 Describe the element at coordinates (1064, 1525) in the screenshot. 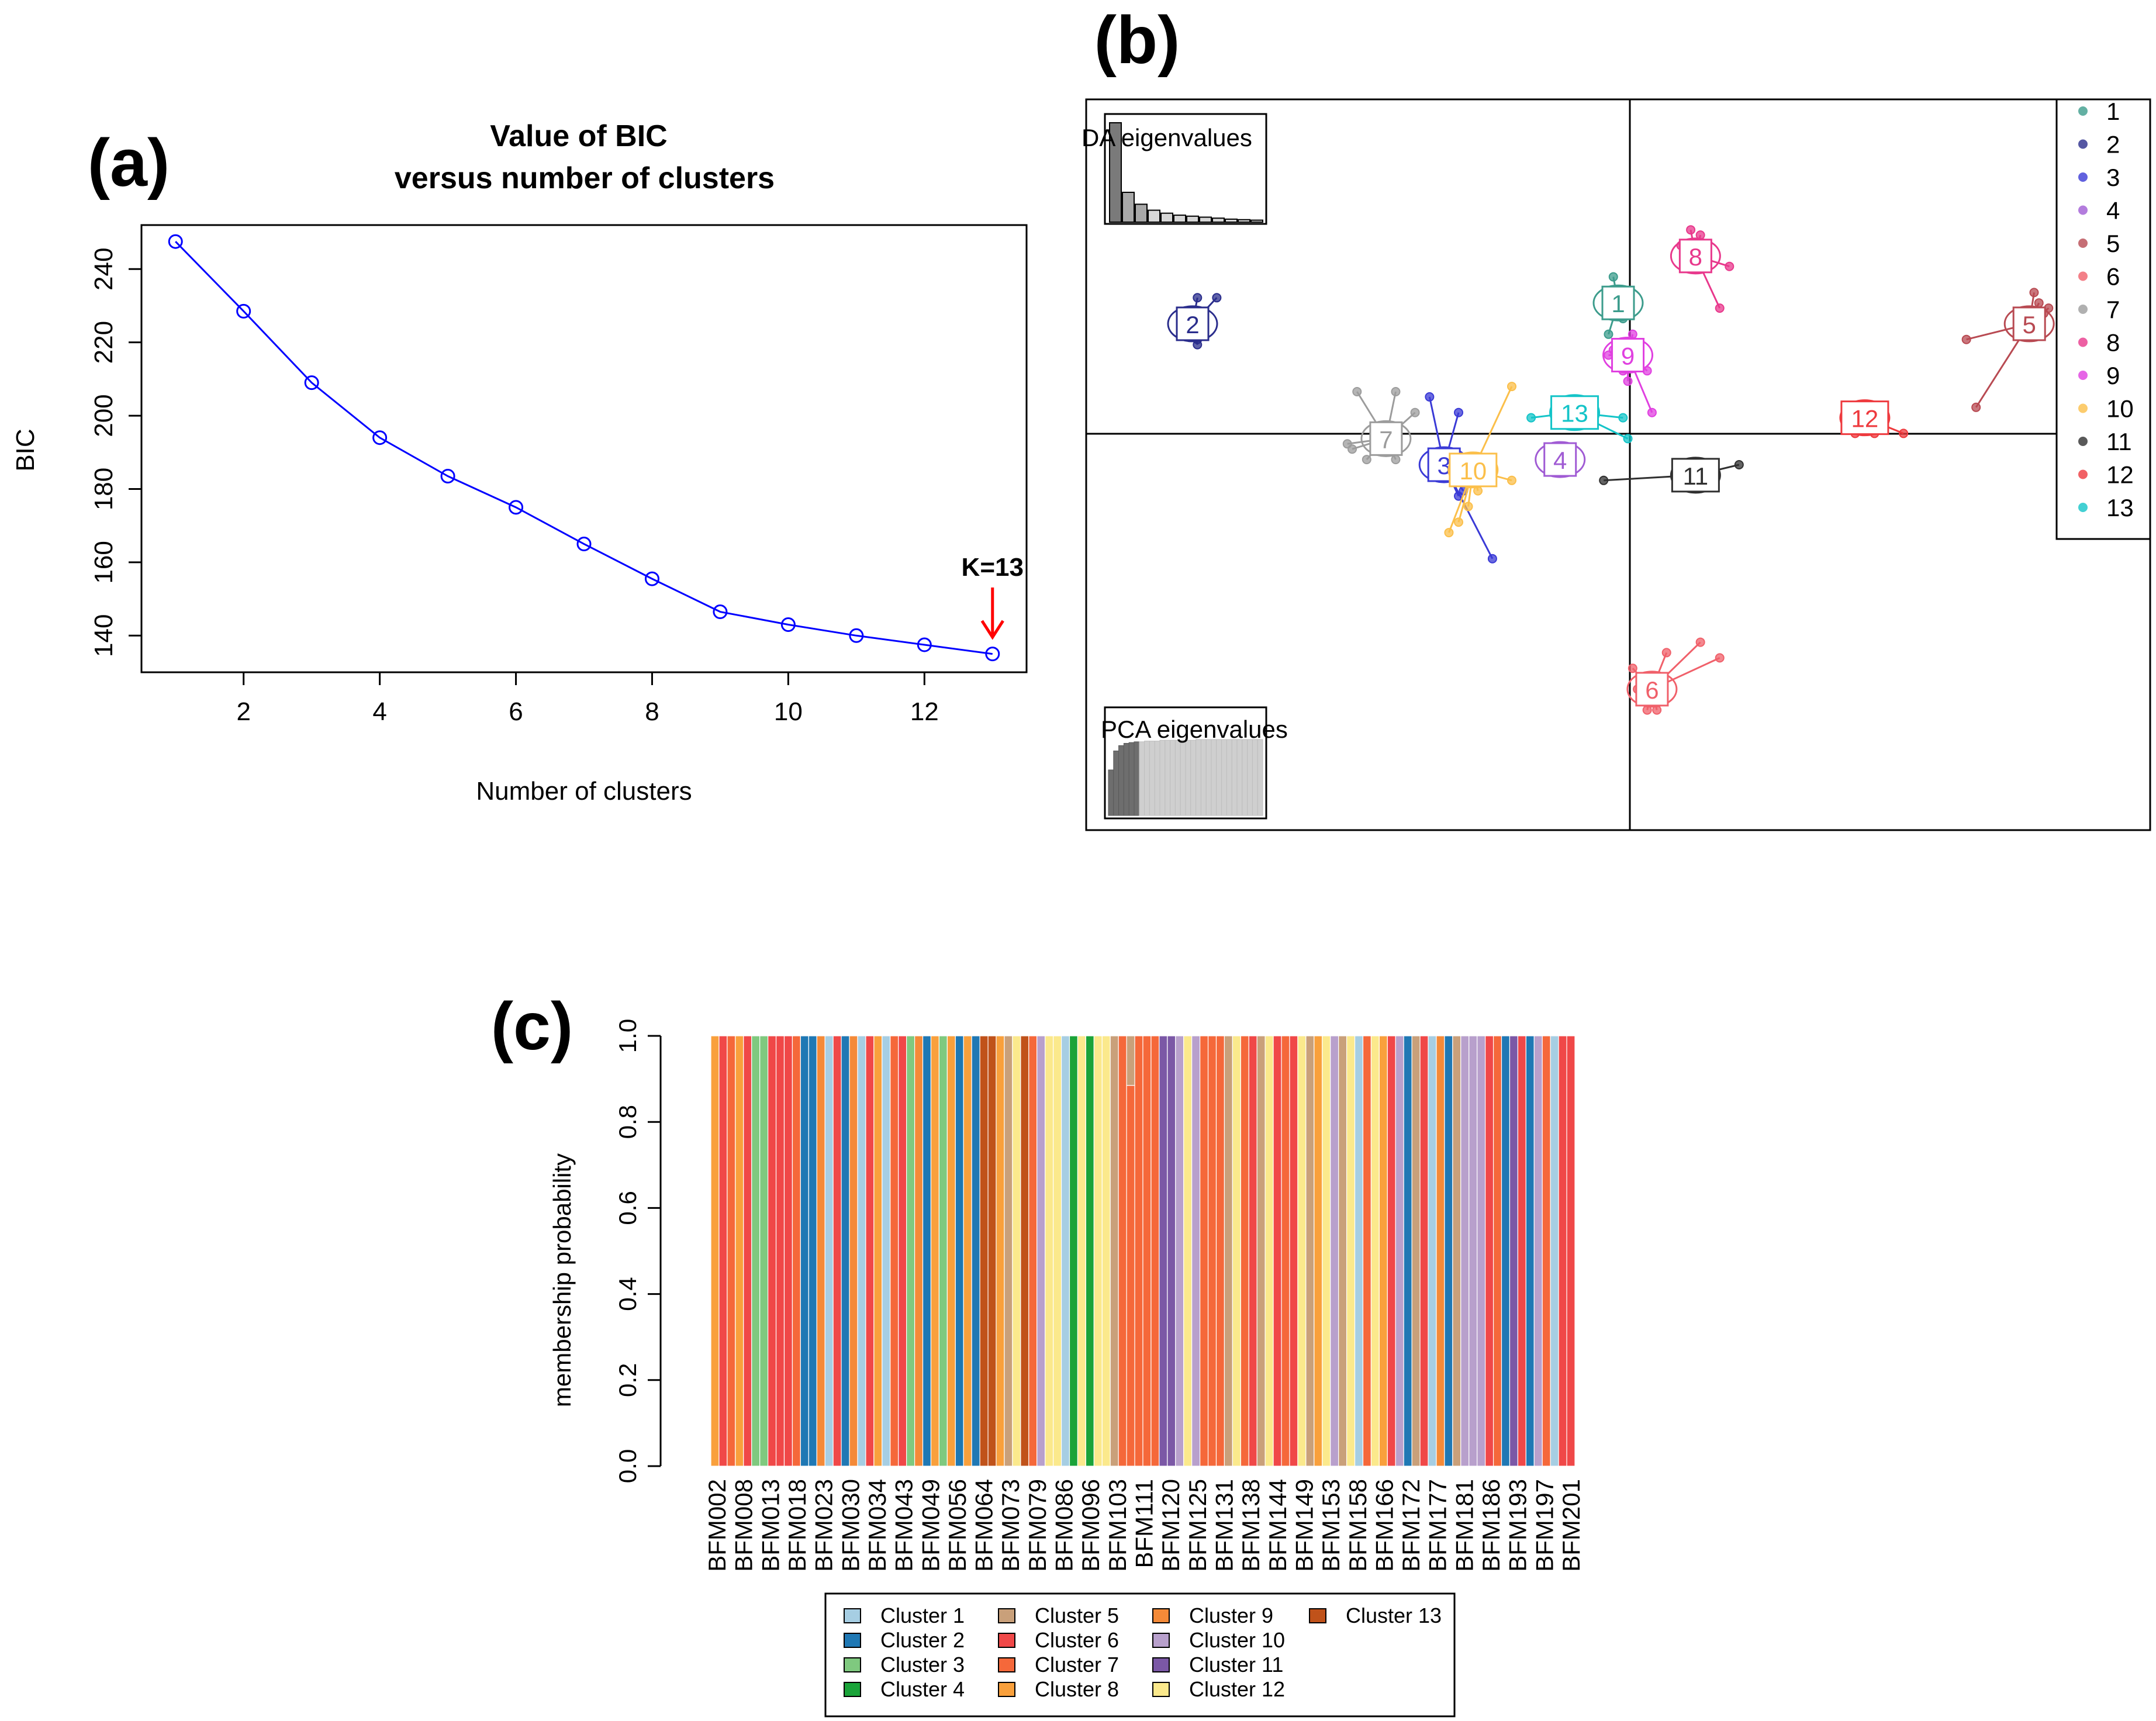

I see `membership-x-tick-label: BFM086` at that location.